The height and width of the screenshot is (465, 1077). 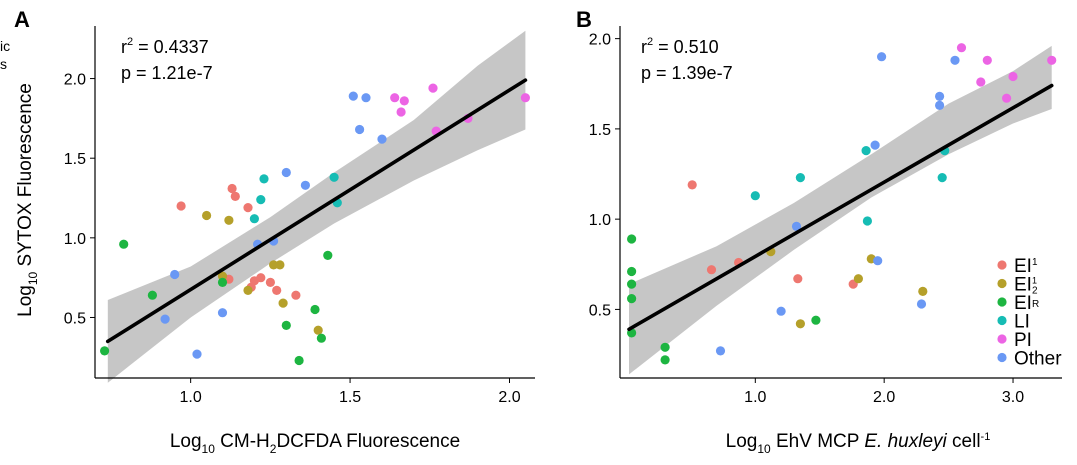 What do you see at coordinates (75, 159) in the screenshot?
I see `y-tick-label: 1.5` at bounding box center [75, 159].